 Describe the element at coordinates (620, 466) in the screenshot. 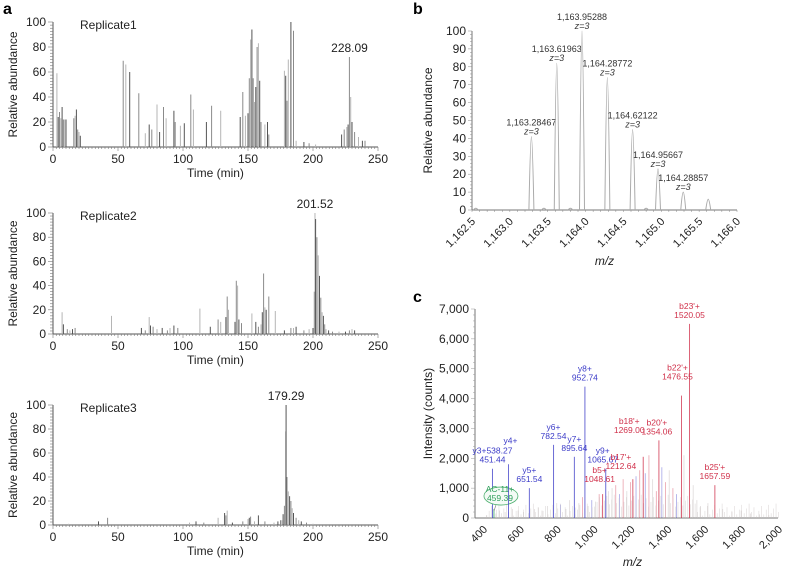

I see `ion-mz-label: 1212.64` at that location.